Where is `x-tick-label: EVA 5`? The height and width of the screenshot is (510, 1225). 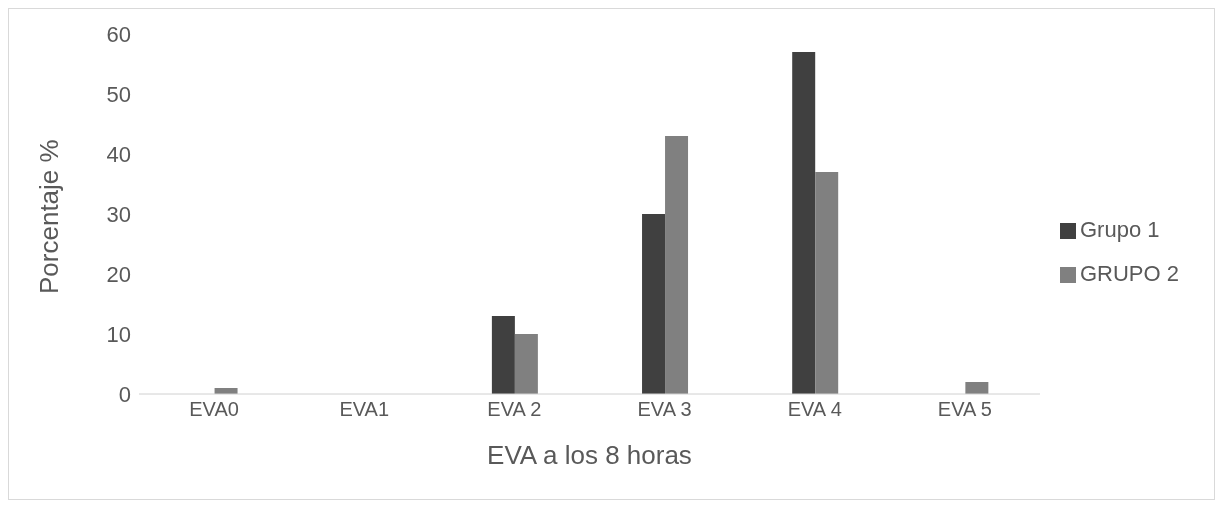 x-tick-label: EVA 5 is located at coordinates (964, 409).